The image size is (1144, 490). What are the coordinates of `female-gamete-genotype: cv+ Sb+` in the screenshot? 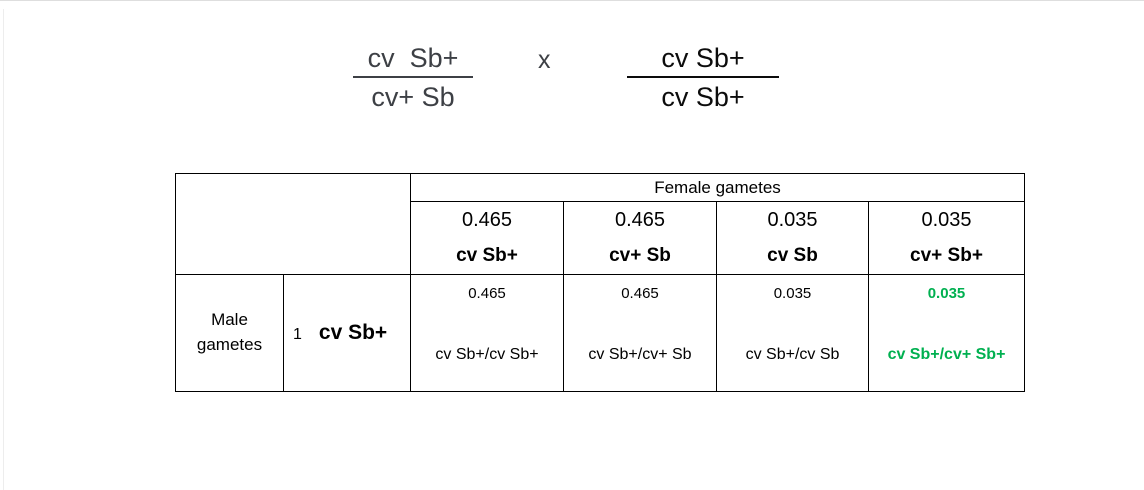 It's located at (946, 255).